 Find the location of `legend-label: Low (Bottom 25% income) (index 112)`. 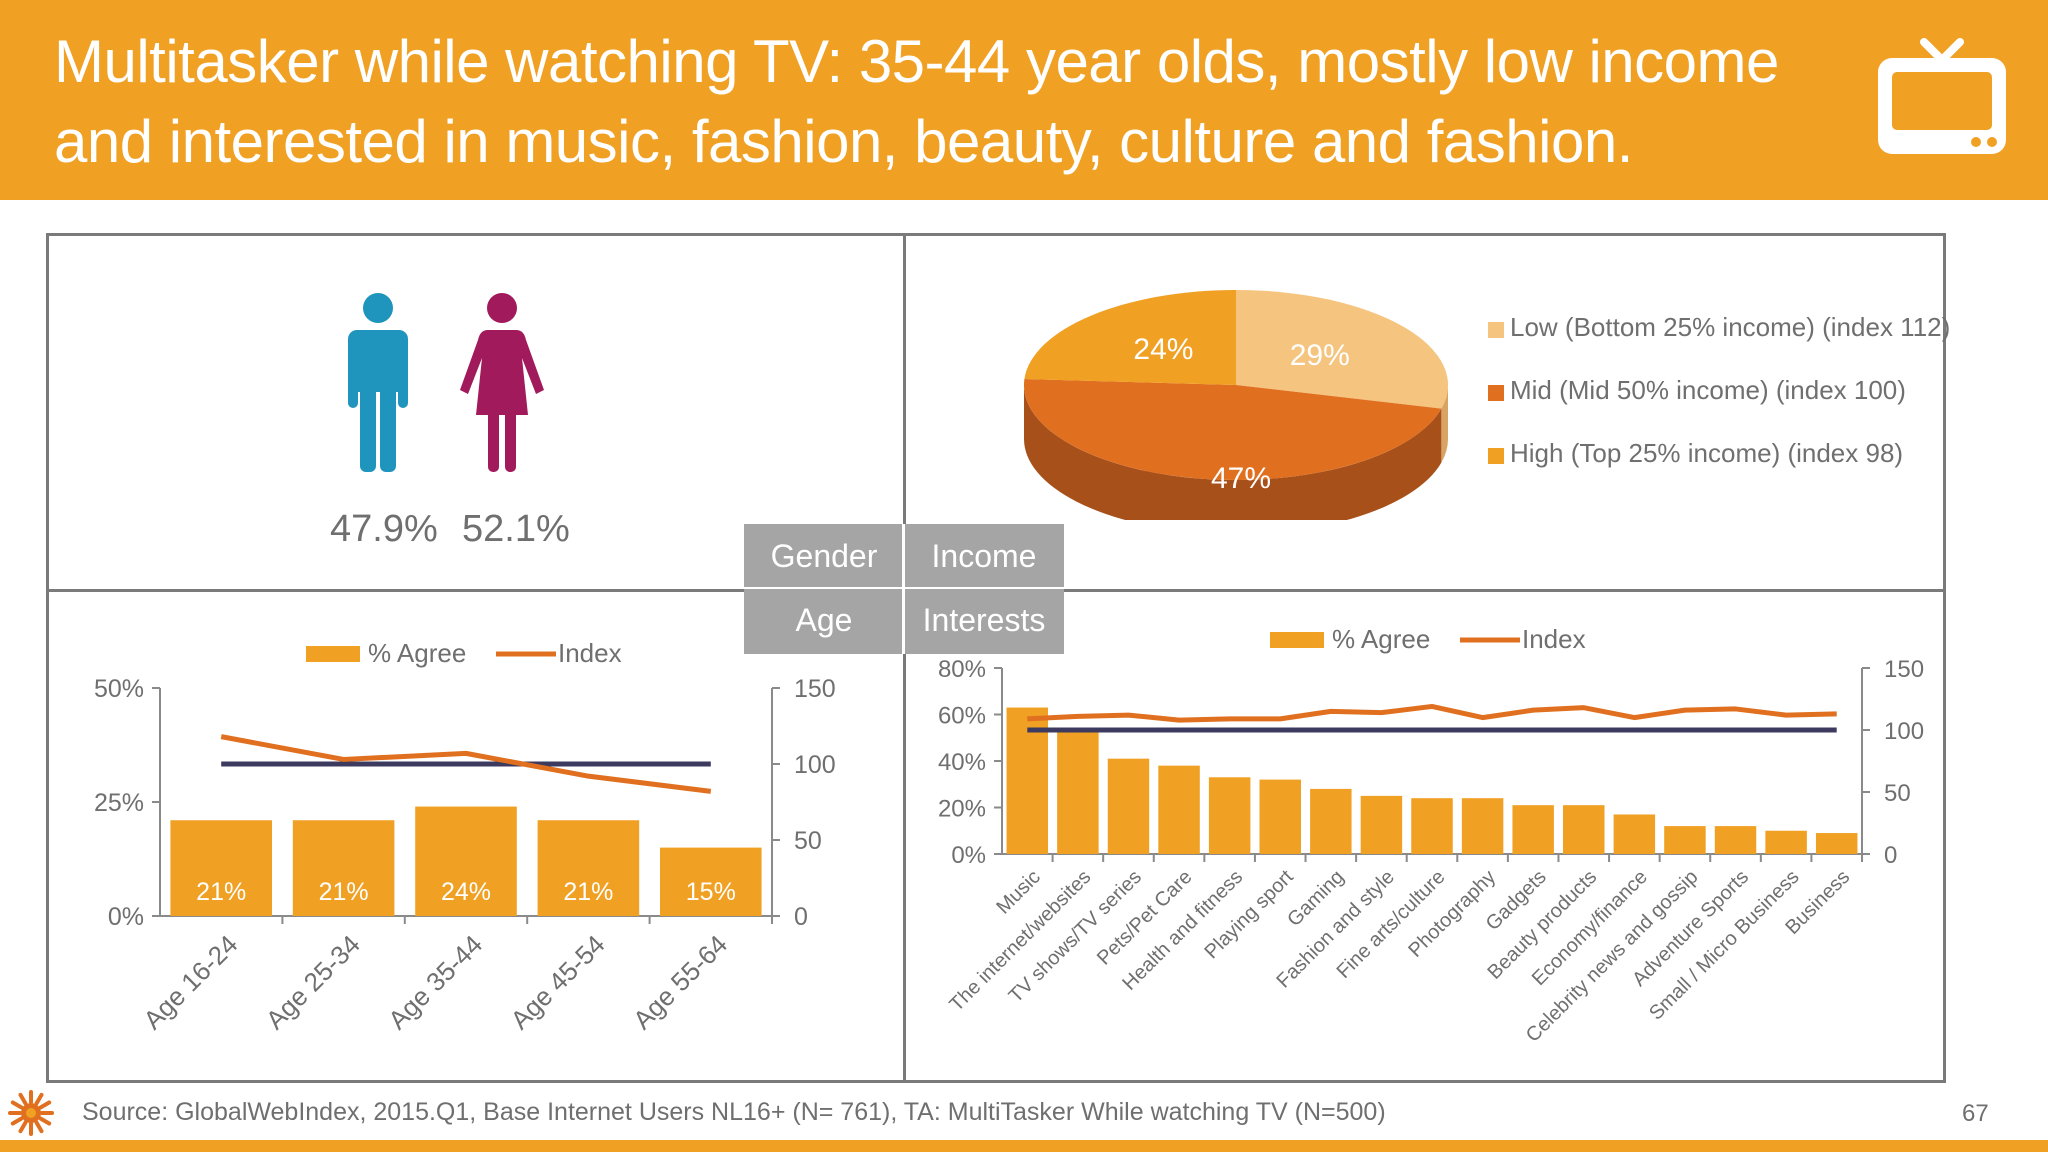

legend-label: Low (Bottom 25% income) (index 112) is located at coordinates (1730, 327).